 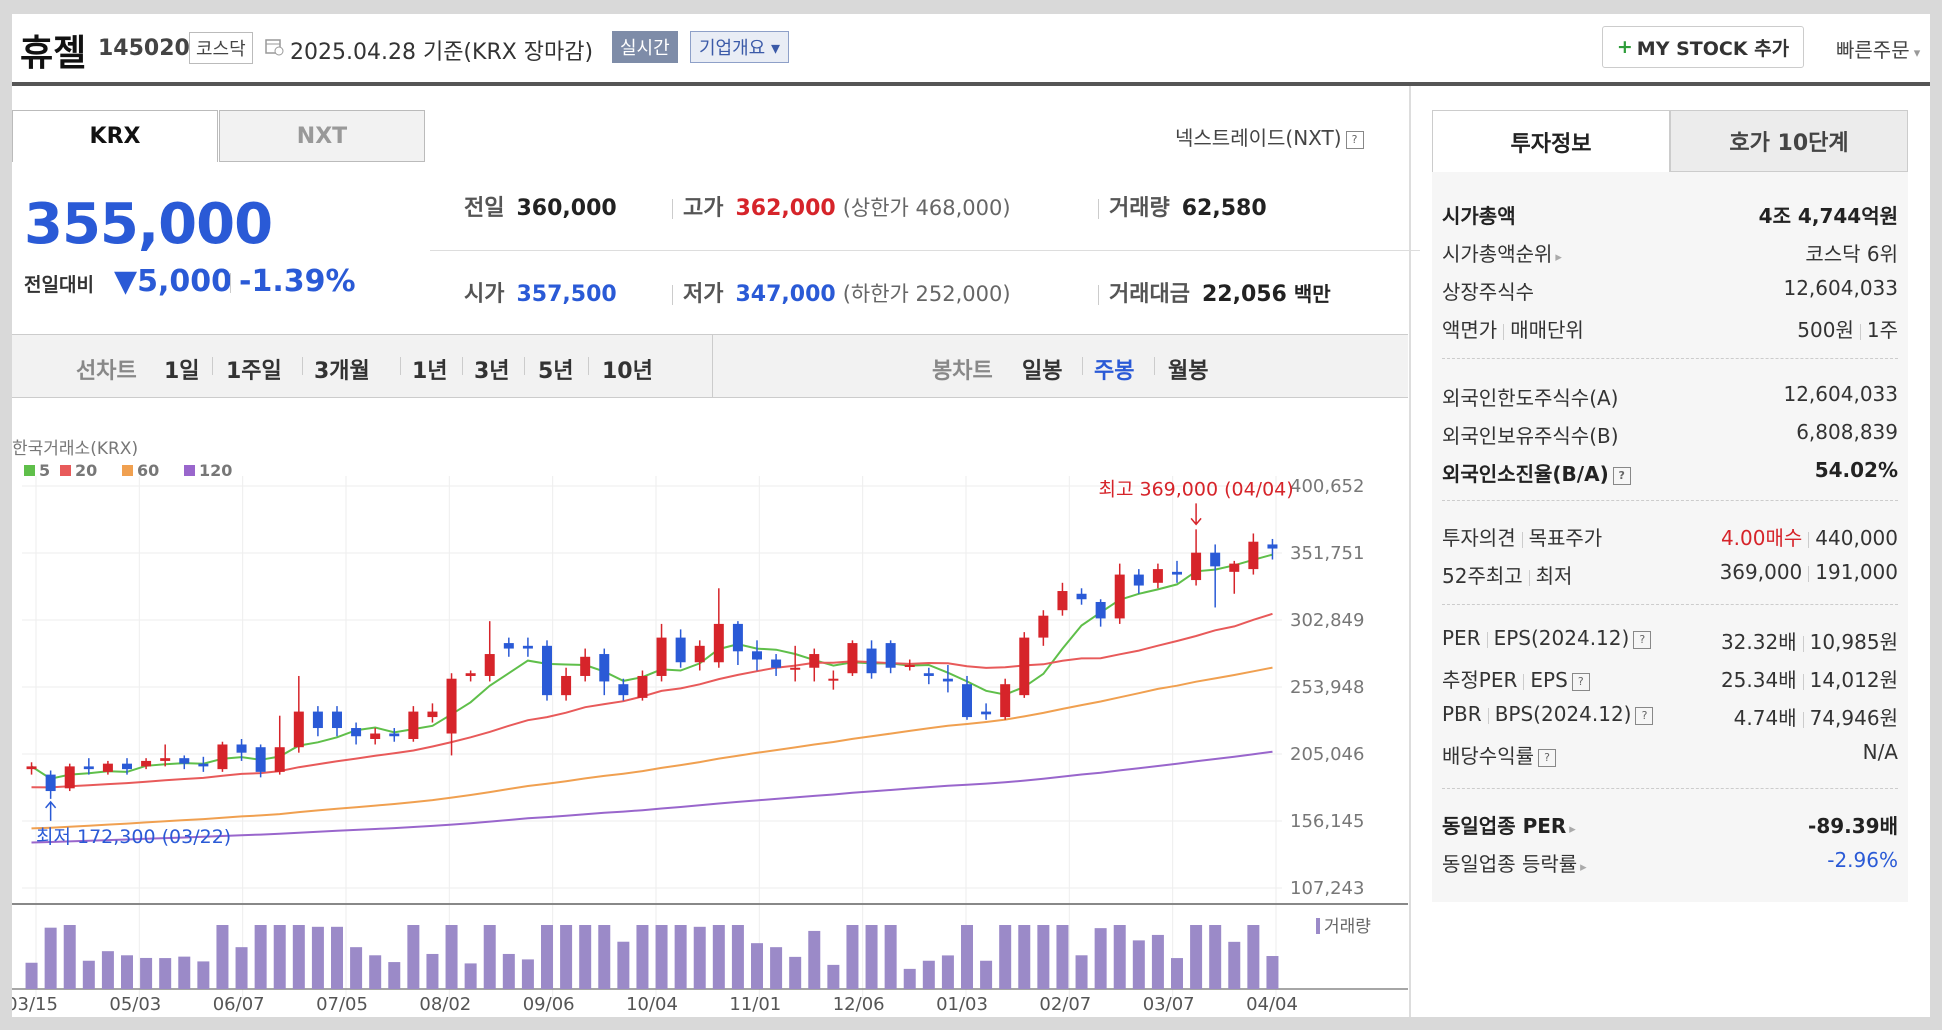 What do you see at coordinates (254, 371) in the screenshot?
I see `period-1w: 1주일` at bounding box center [254, 371].